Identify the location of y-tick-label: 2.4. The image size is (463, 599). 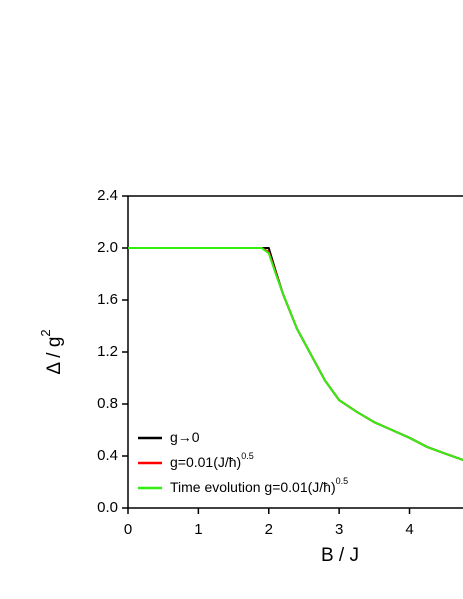
(107, 195).